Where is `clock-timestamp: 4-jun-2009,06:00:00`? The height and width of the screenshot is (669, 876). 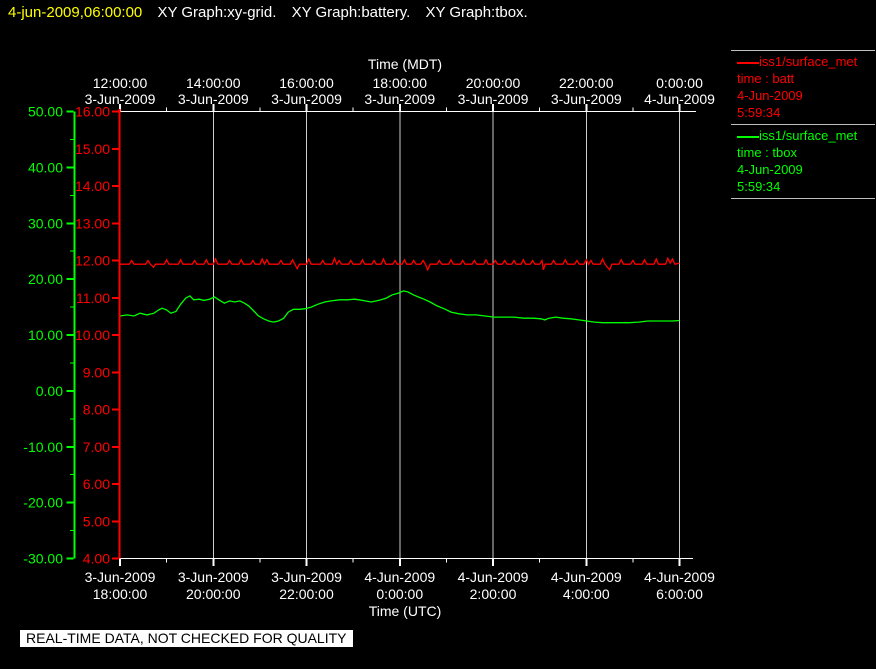
clock-timestamp: 4-jun-2009,06:00:00 is located at coordinates (75, 12).